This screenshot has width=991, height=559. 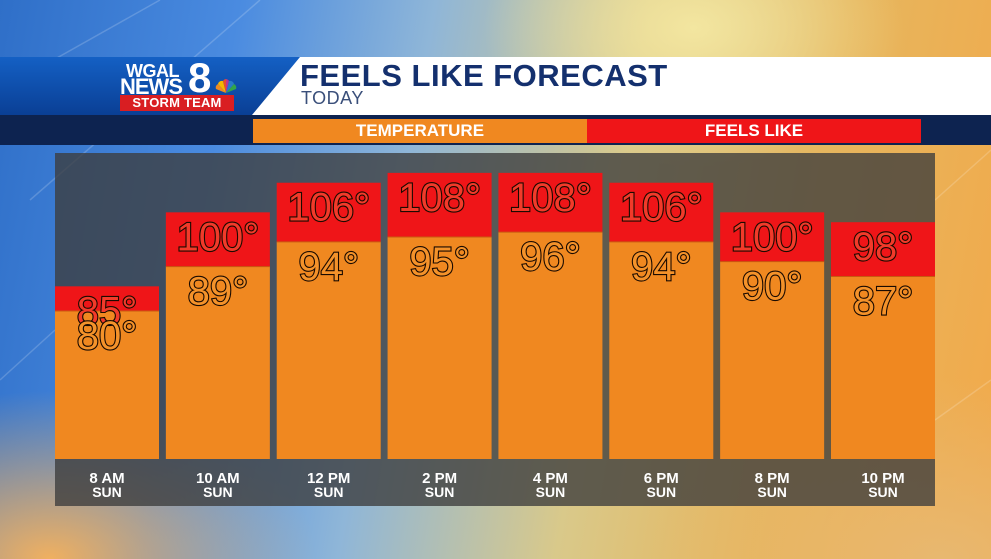 I want to click on page-subtitle: TODAY, so click(x=332, y=98).